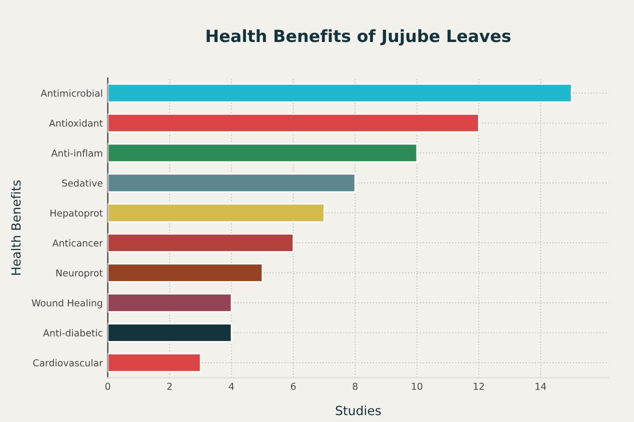 The height and width of the screenshot is (422, 634). What do you see at coordinates (76, 214) in the screenshot?
I see `y-tick-label: Hepatoprot` at bounding box center [76, 214].